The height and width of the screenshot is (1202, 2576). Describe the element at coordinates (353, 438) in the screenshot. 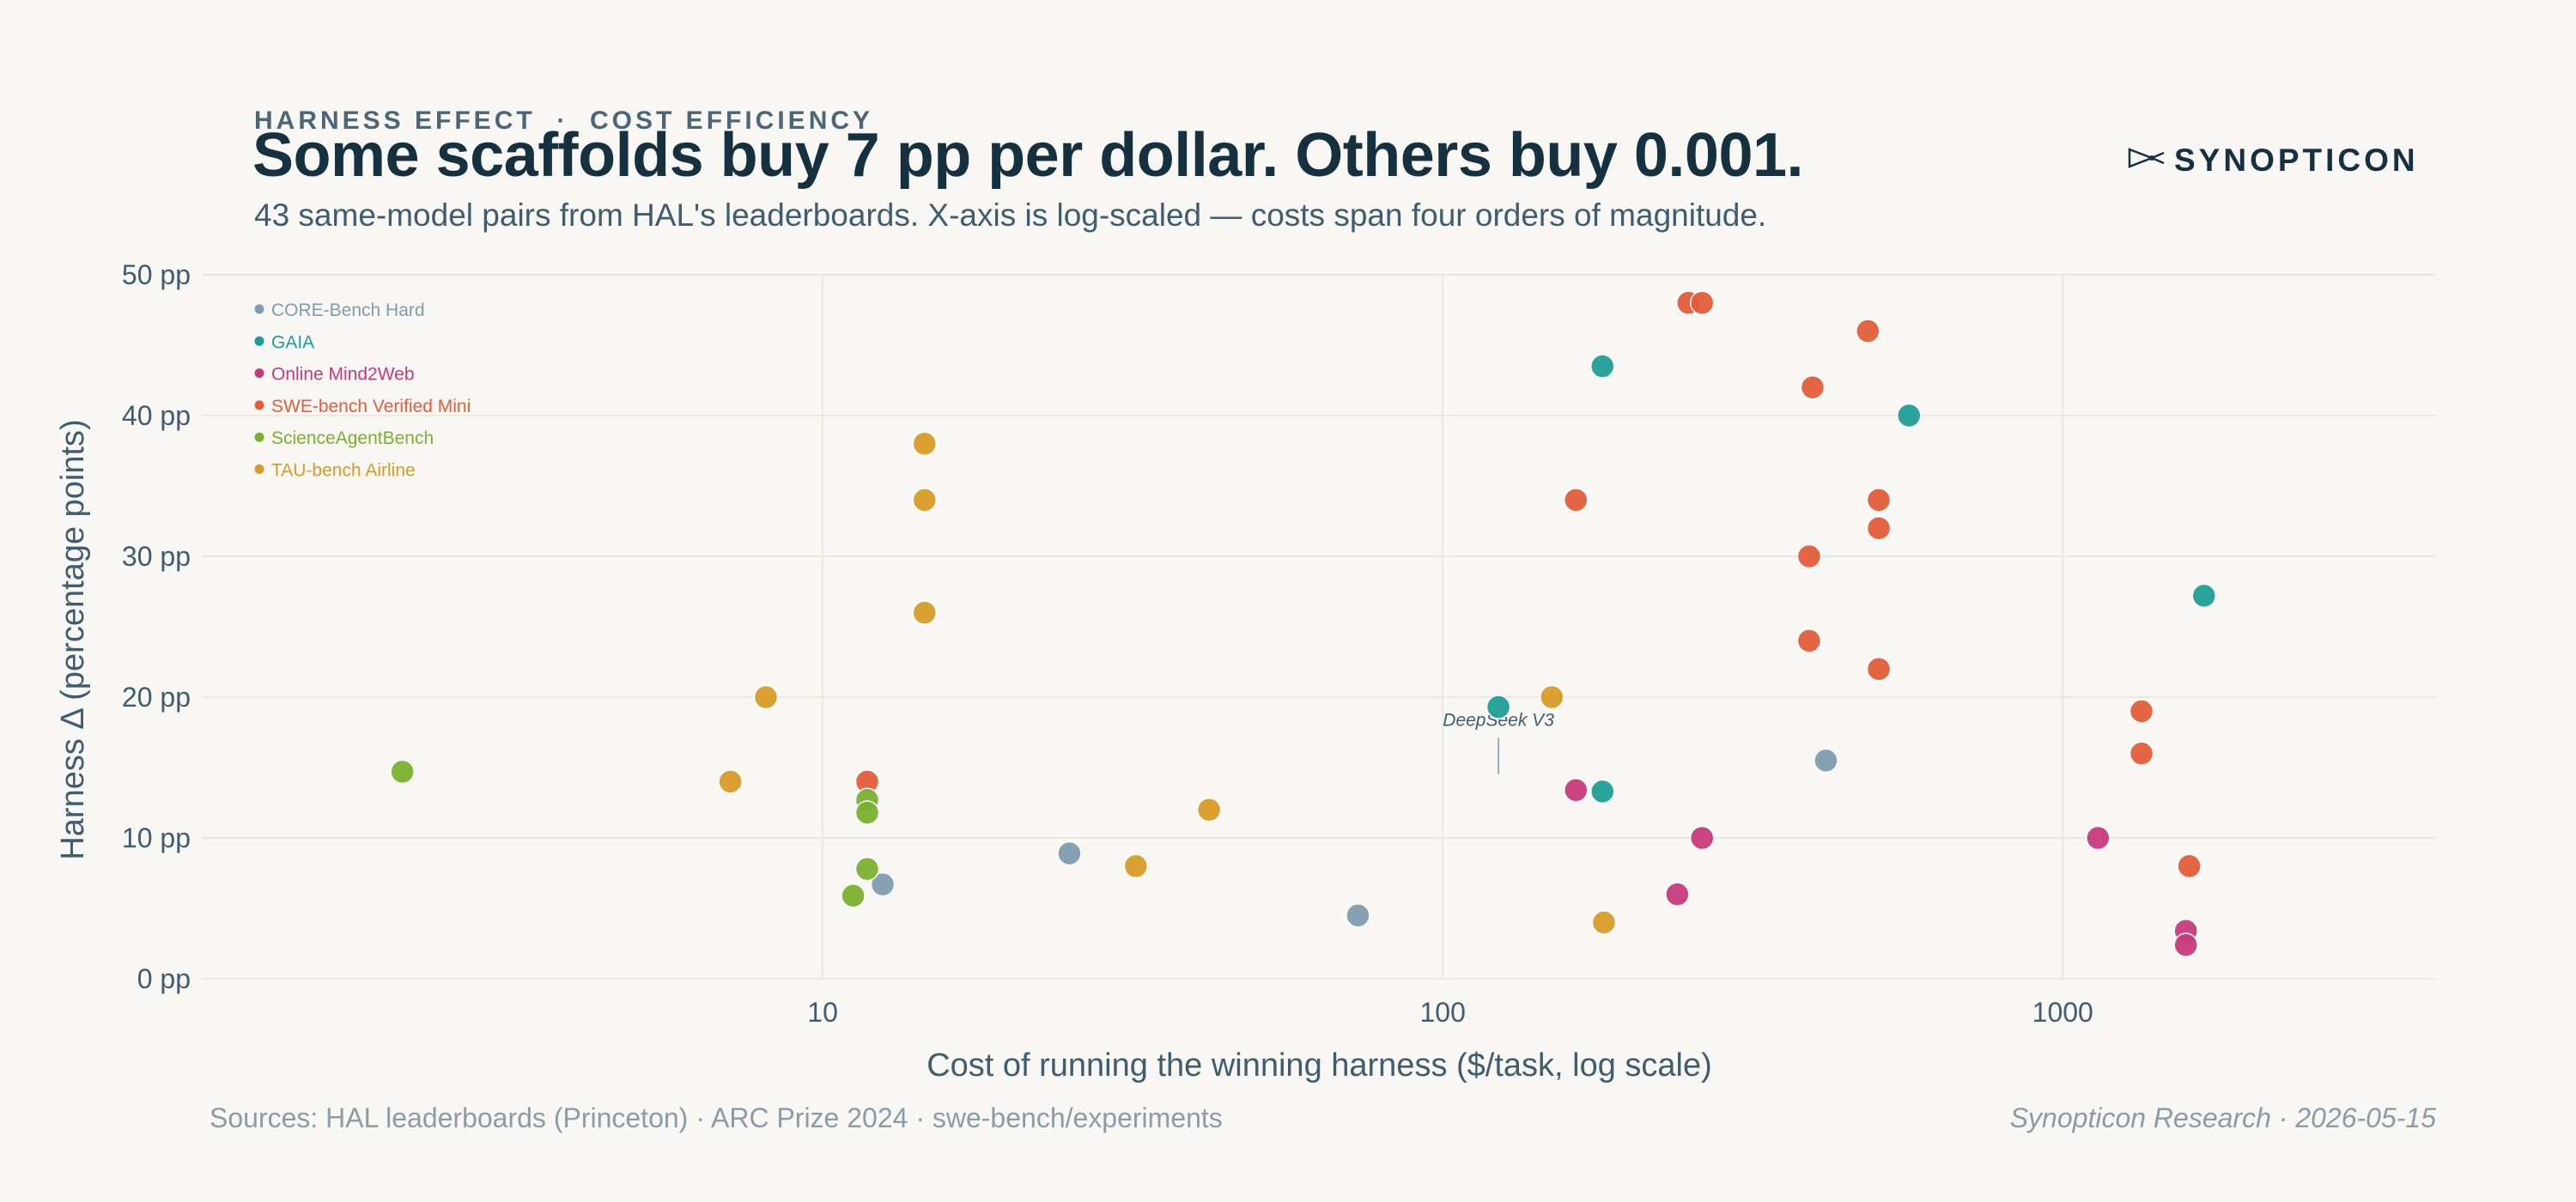

I see `legend-label: ScienceAgentBench` at that location.